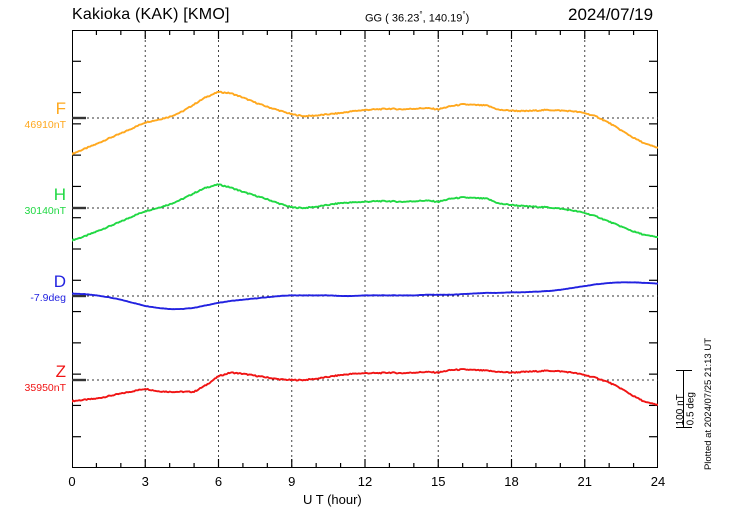  I want to click on component-symbol-d: D, so click(59, 281).